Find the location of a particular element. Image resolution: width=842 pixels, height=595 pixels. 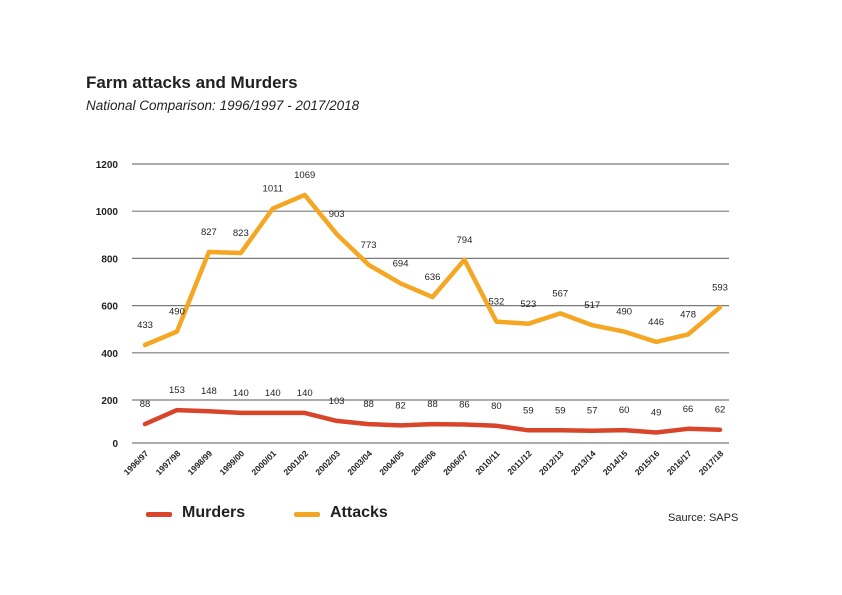

x-tick-label: 1997/98 is located at coordinates (168, 462).